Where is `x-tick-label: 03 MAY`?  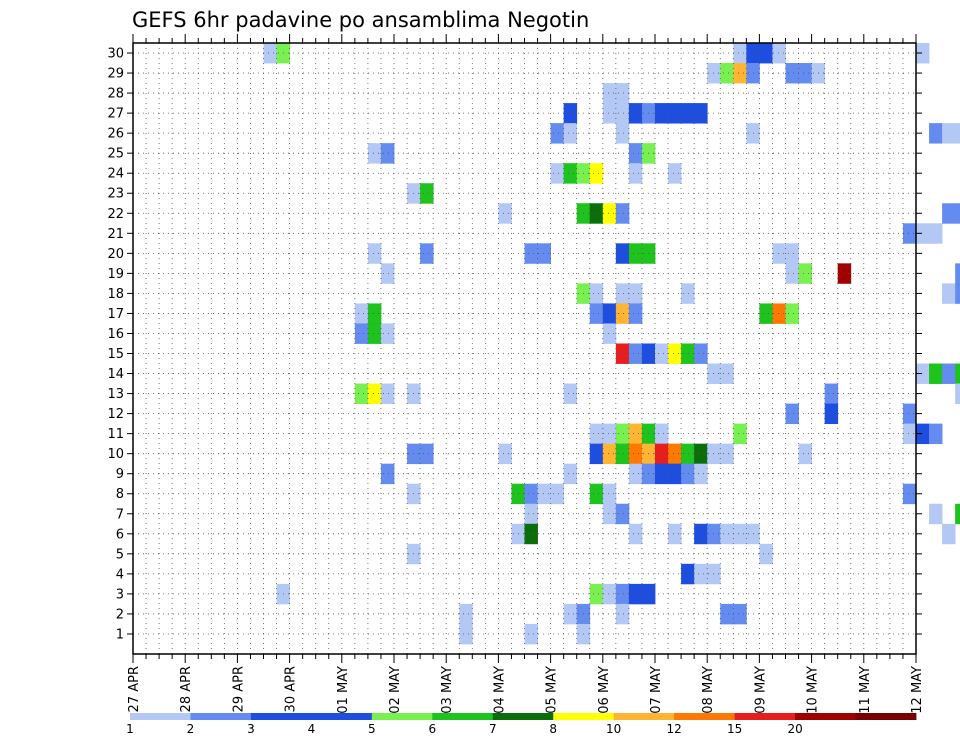
x-tick-label: 03 MAY is located at coordinates (447, 690).